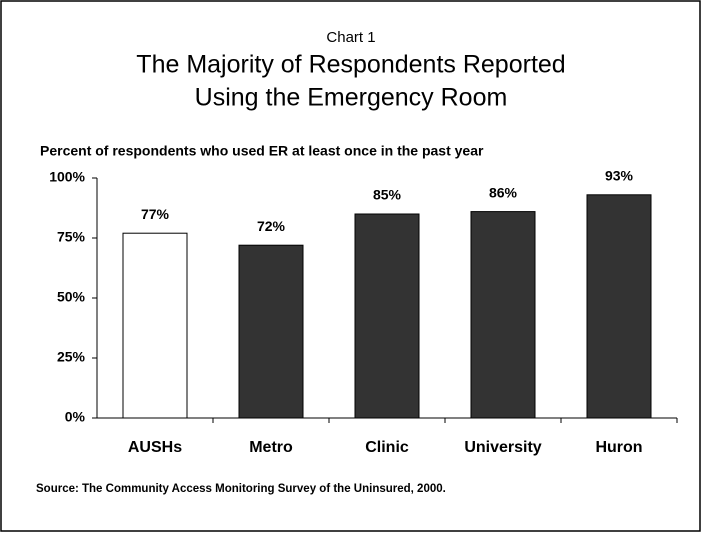 This screenshot has width=702, height=533. What do you see at coordinates (619, 176) in the screenshot?
I see `value-label: 93%` at bounding box center [619, 176].